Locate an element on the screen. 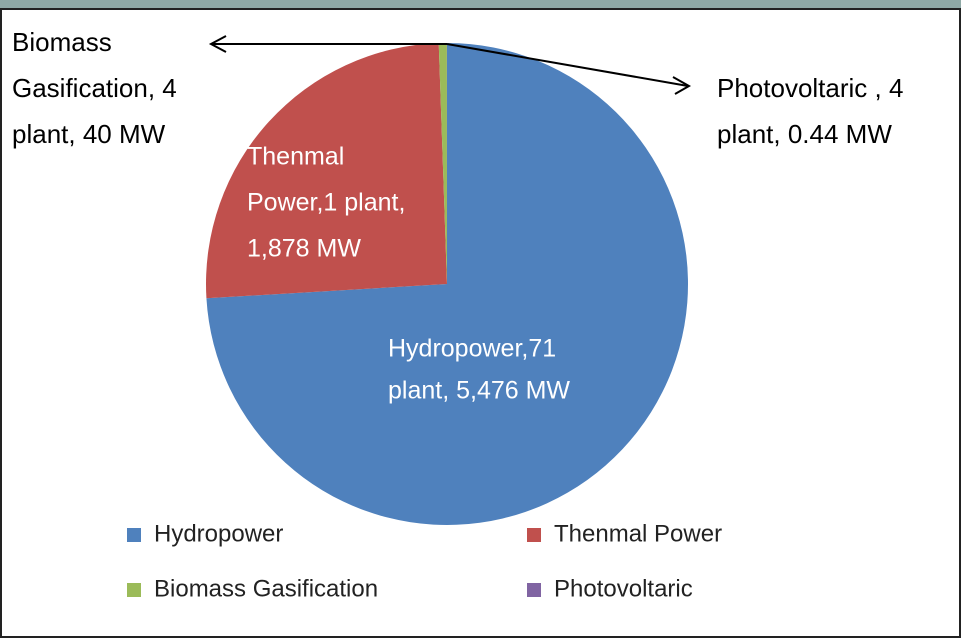 The height and width of the screenshot is (638, 961). data-label: Thenmal is located at coordinates (295, 157).